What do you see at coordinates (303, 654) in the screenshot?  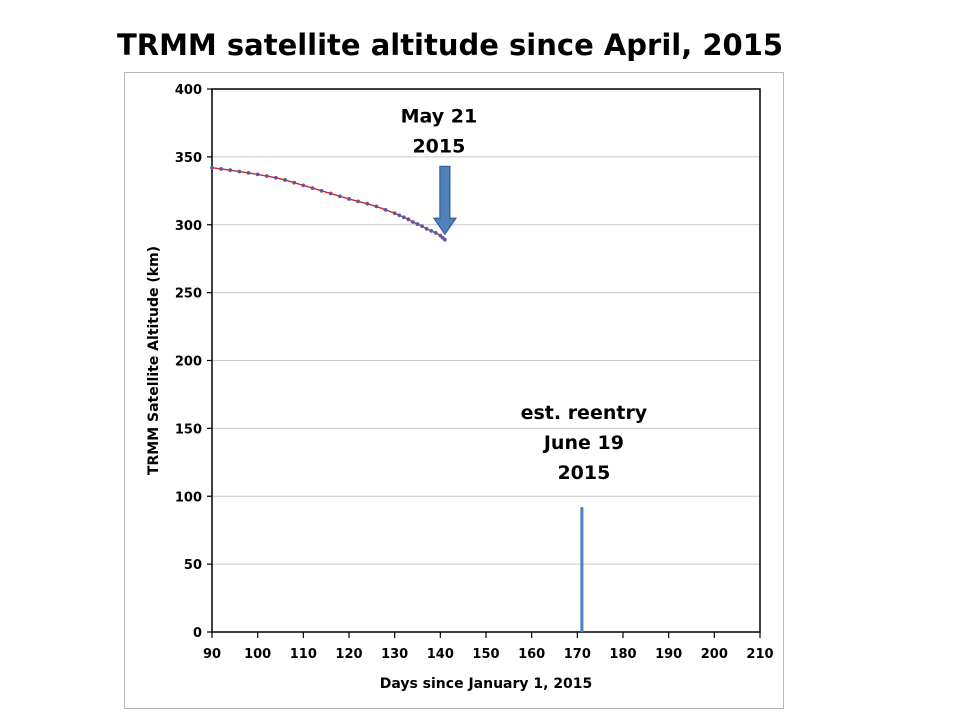 I see `x-tick-label: 110` at bounding box center [303, 654].